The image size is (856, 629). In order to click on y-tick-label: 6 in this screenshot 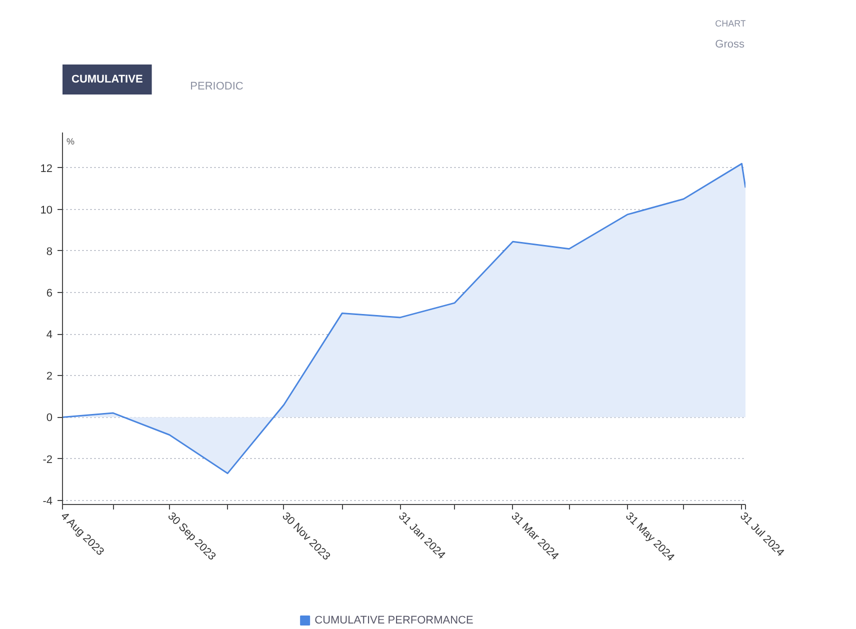, I will do `click(49, 294)`.